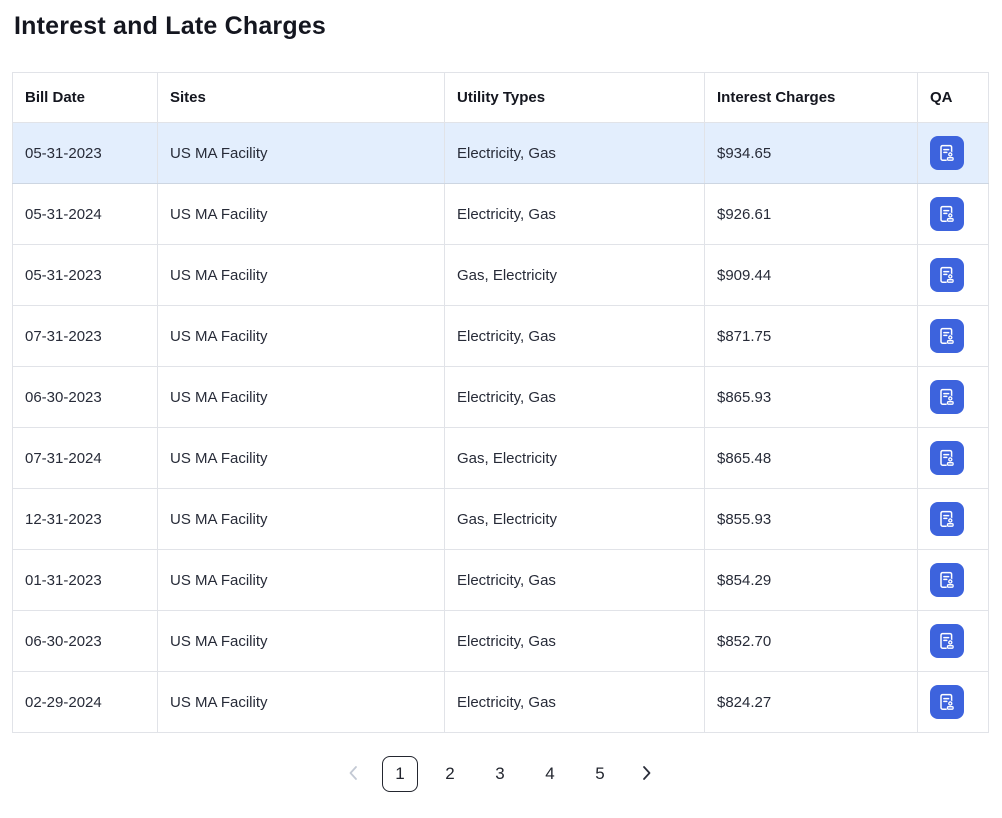  I want to click on pagination: 1 2 3 4 5, so click(500, 774).